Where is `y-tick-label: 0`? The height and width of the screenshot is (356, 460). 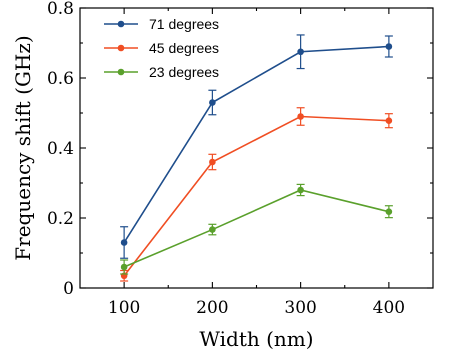 y-tick-label: 0 is located at coordinates (68, 289).